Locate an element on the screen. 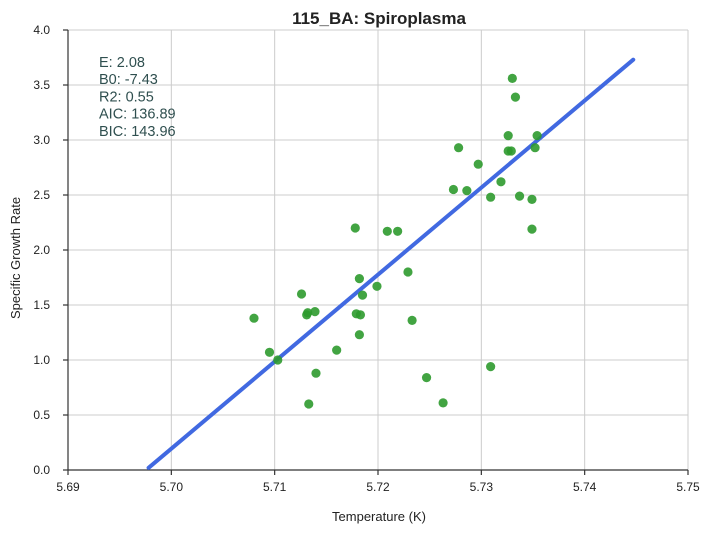 Image resolution: width=711 pixels, height=533 pixels. annotation-line: B0: -7.43 is located at coordinates (128, 80).